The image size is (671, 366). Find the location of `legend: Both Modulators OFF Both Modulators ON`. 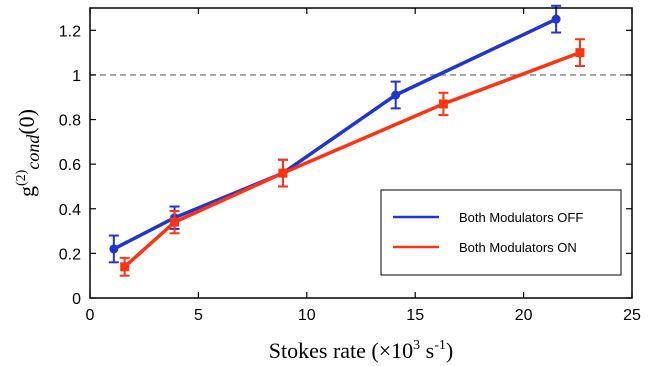

legend: Both Modulators OFF Both Modulators ON is located at coordinates (501, 232).